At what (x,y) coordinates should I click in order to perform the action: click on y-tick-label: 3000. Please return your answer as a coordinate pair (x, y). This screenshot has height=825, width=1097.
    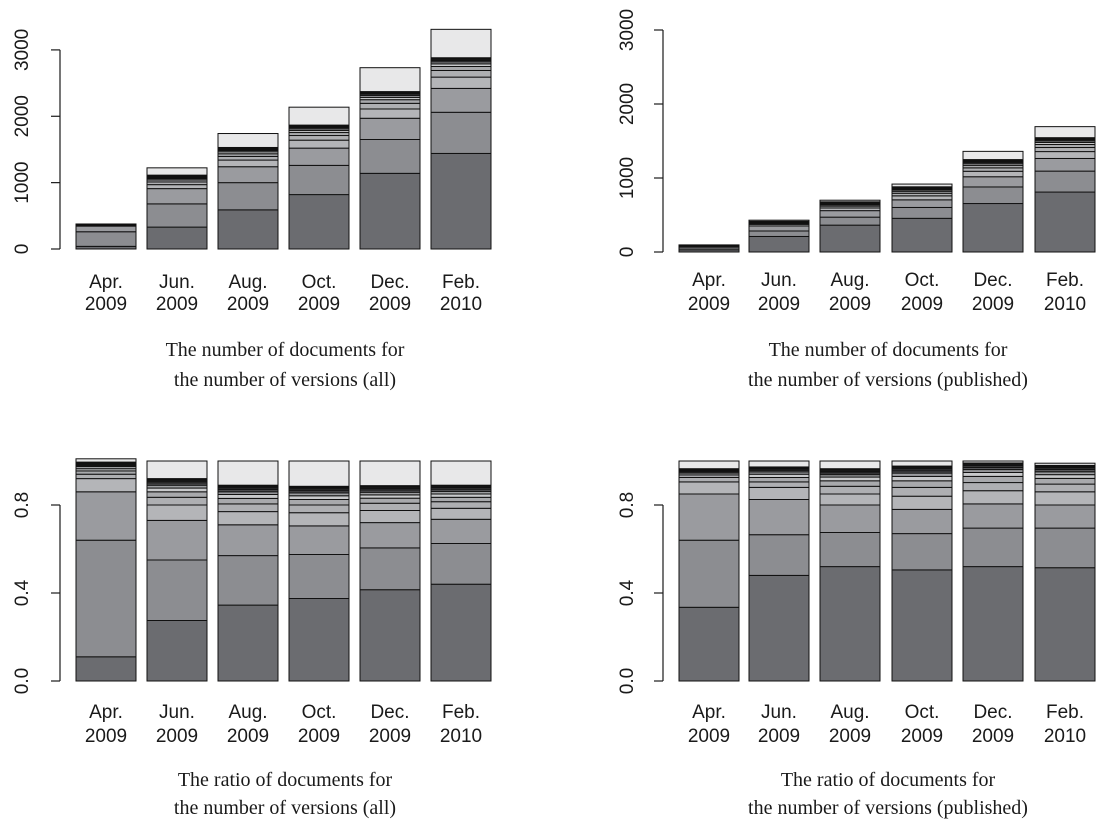
    Looking at the image, I should click on (22, 50).